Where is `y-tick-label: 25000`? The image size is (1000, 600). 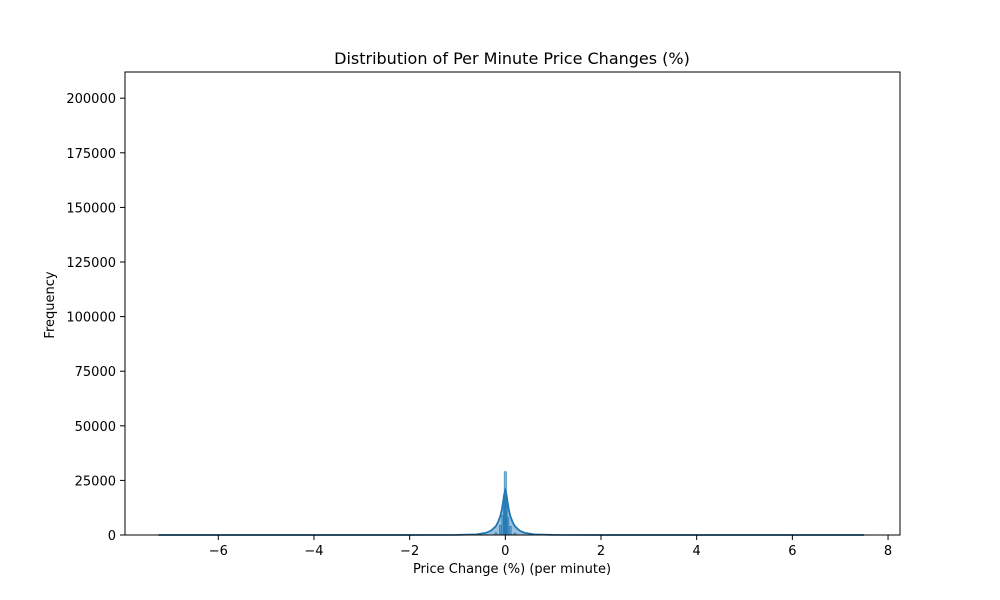
y-tick-label: 25000 is located at coordinates (95, 481).